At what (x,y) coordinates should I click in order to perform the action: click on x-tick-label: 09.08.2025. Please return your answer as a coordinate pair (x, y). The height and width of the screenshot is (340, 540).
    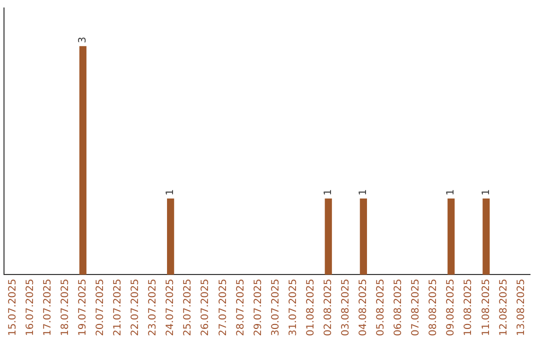
    Looking at the image, I should click on (451, 307).